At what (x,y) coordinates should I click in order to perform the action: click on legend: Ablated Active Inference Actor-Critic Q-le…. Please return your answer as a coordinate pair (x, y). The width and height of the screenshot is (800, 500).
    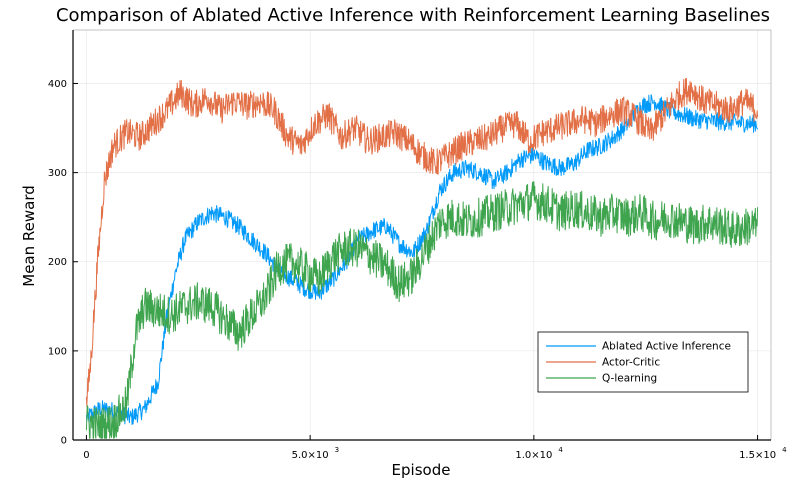
    Looking at the image, I should click on (643, 362).